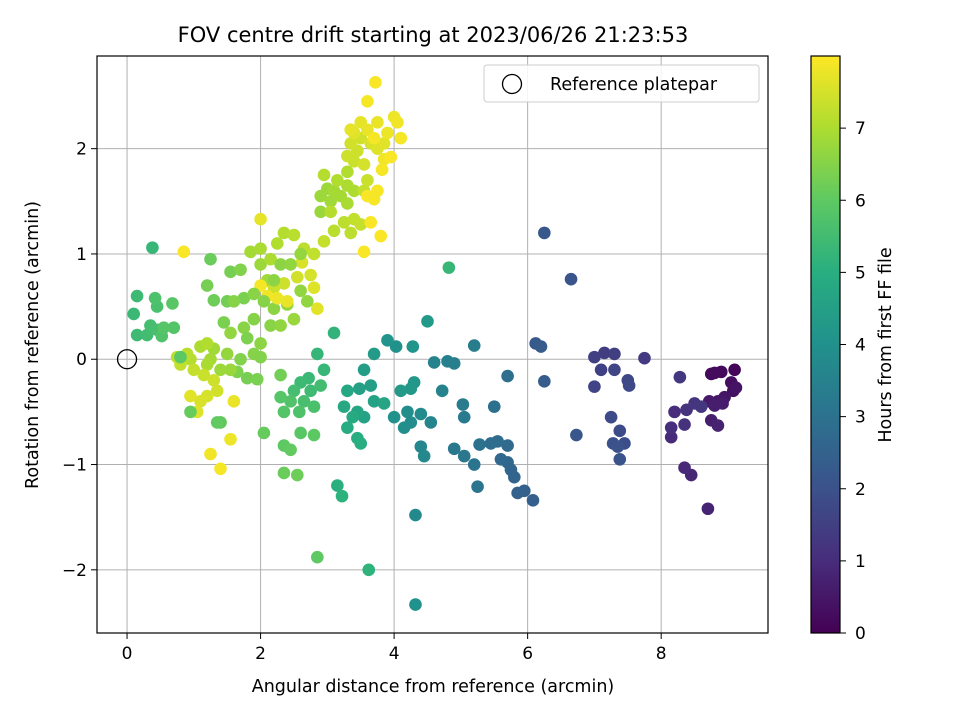  Describe the element at coordinates (860, 201) in the screenshot. I see `colorbar-tick-label: 6` at that location.